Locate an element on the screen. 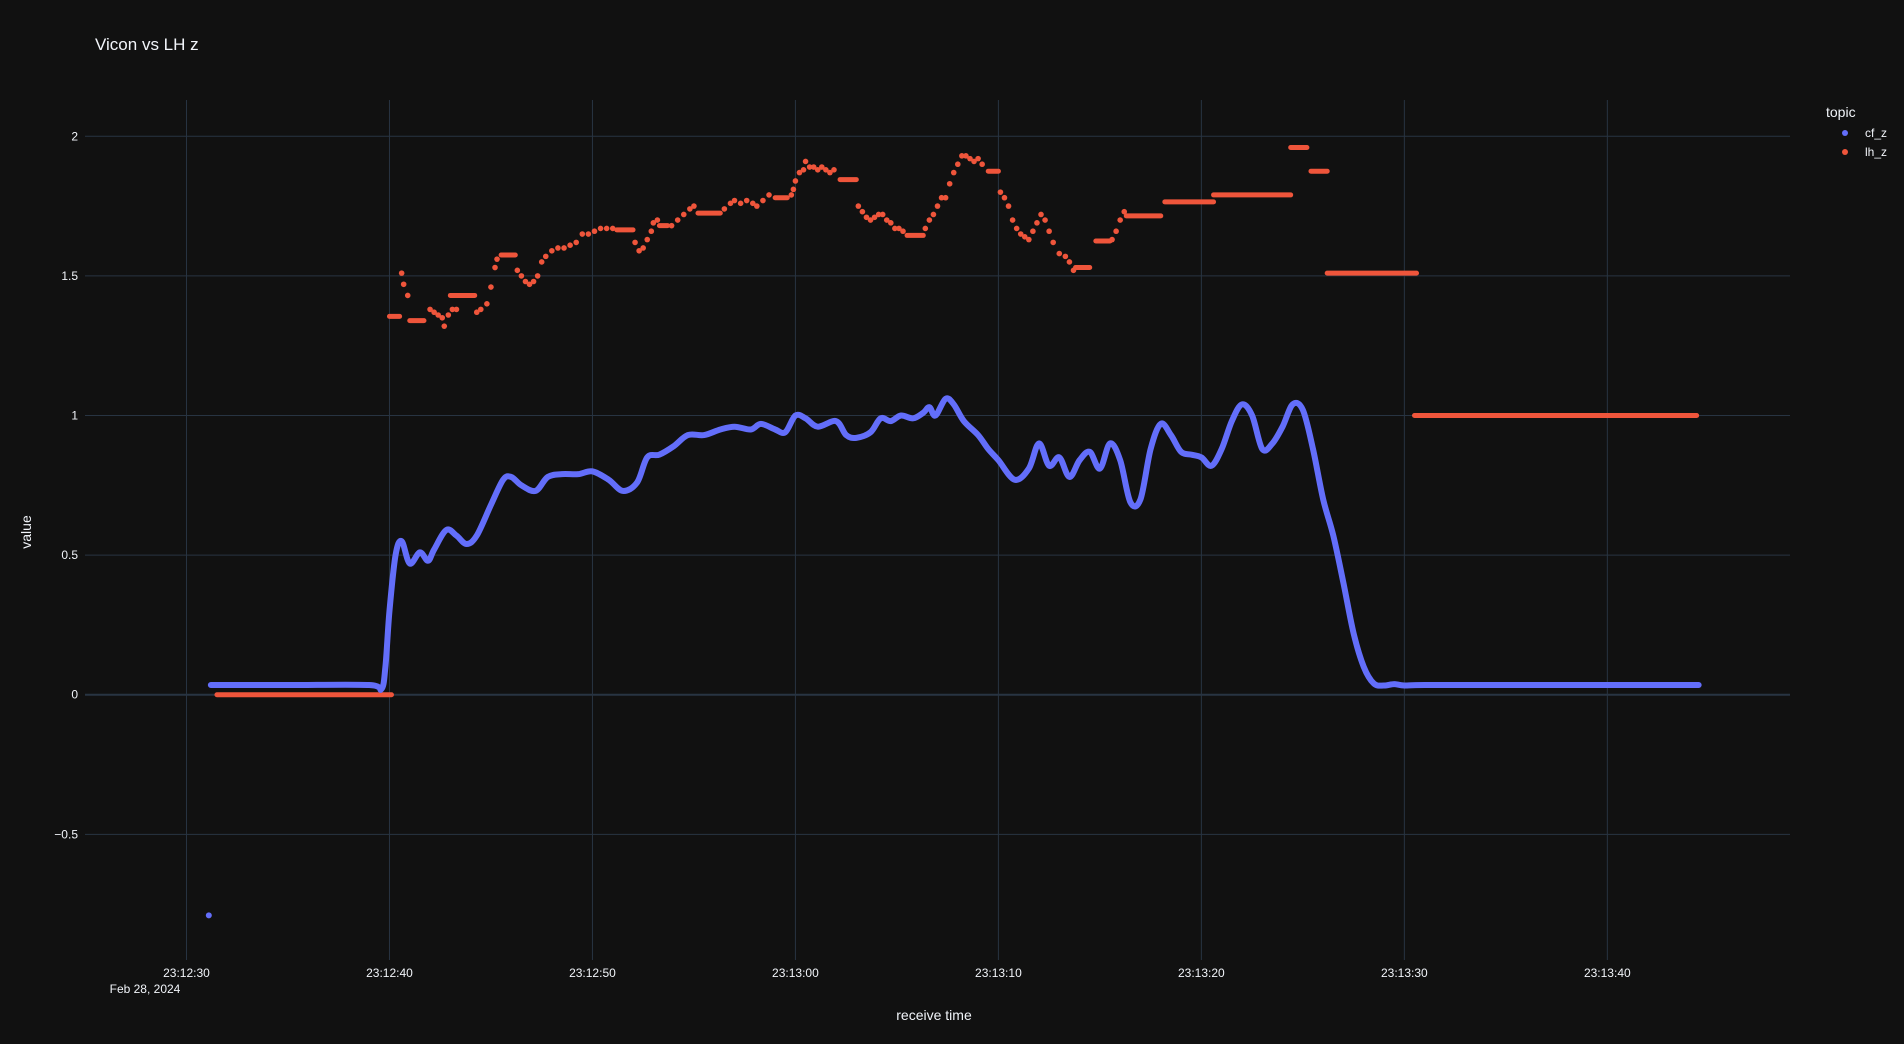 This screenshot has height=1044, width=1904. x-axis-title: receive time is located at coordinates (934, 1015).